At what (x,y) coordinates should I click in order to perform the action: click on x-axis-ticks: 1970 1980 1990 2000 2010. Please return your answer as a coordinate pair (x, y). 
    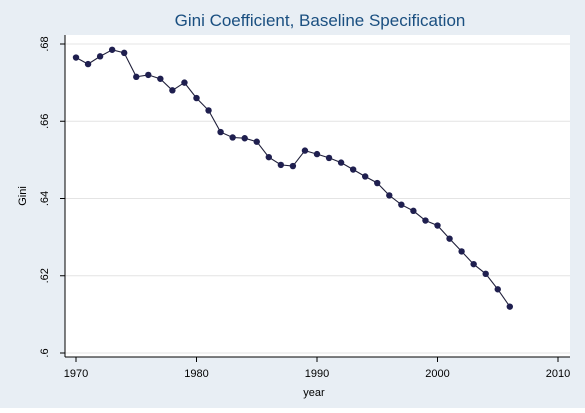
    Looking at the image, I should click on (317, 368).